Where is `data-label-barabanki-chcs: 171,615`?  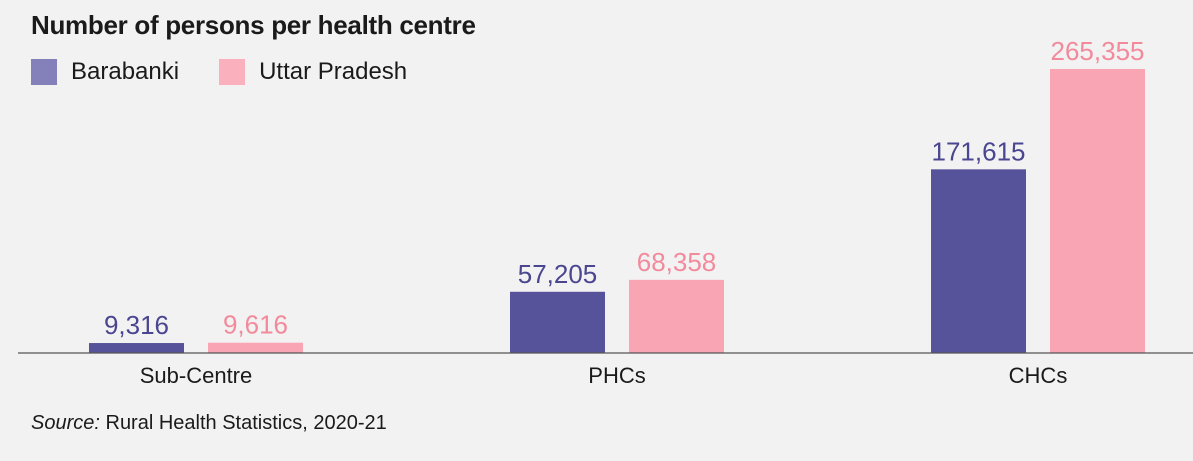
data-label-barabanki-chcs: 171,615 is located at coordinates (979, 151).